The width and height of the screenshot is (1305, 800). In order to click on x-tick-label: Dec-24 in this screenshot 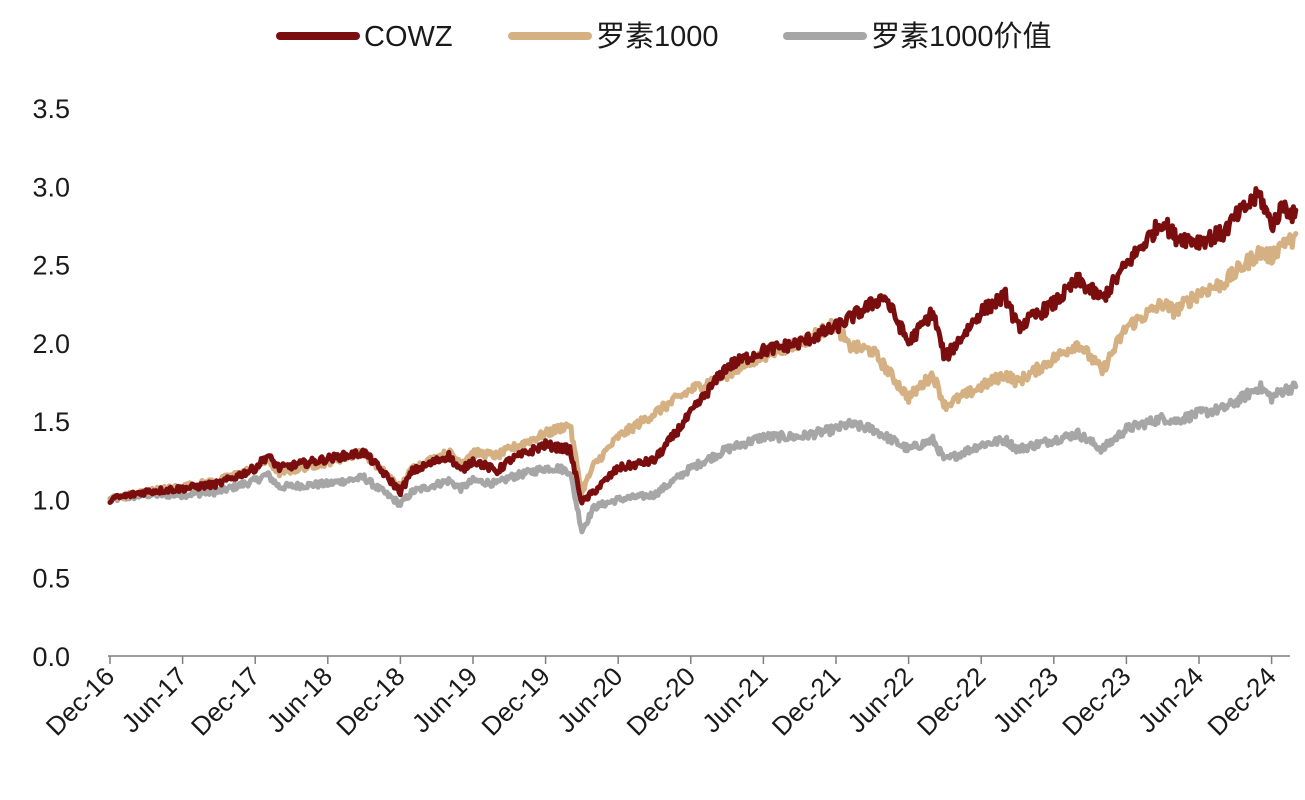, I will do `click(1241, 701)`.